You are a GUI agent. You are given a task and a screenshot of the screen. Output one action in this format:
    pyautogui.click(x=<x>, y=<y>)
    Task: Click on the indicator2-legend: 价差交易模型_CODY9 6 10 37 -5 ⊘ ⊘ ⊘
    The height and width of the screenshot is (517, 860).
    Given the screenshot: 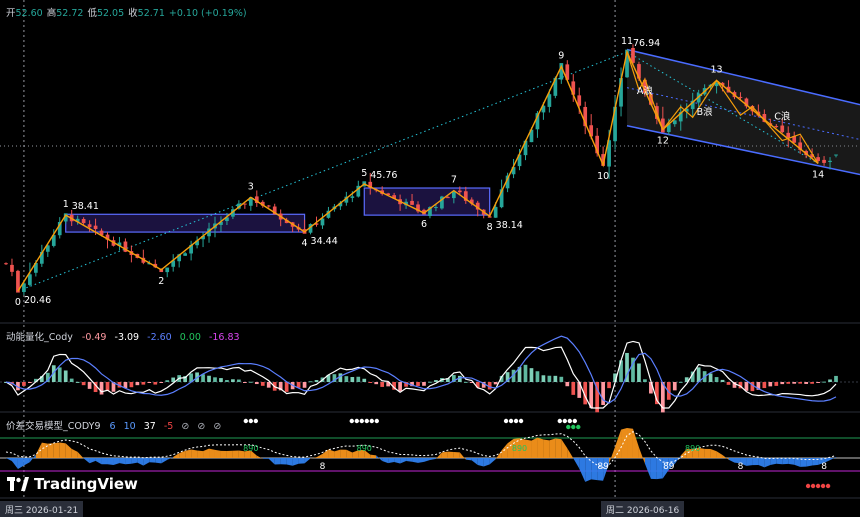 What is the action you would take?
    pyautogui.click(x=116, y=425)
    